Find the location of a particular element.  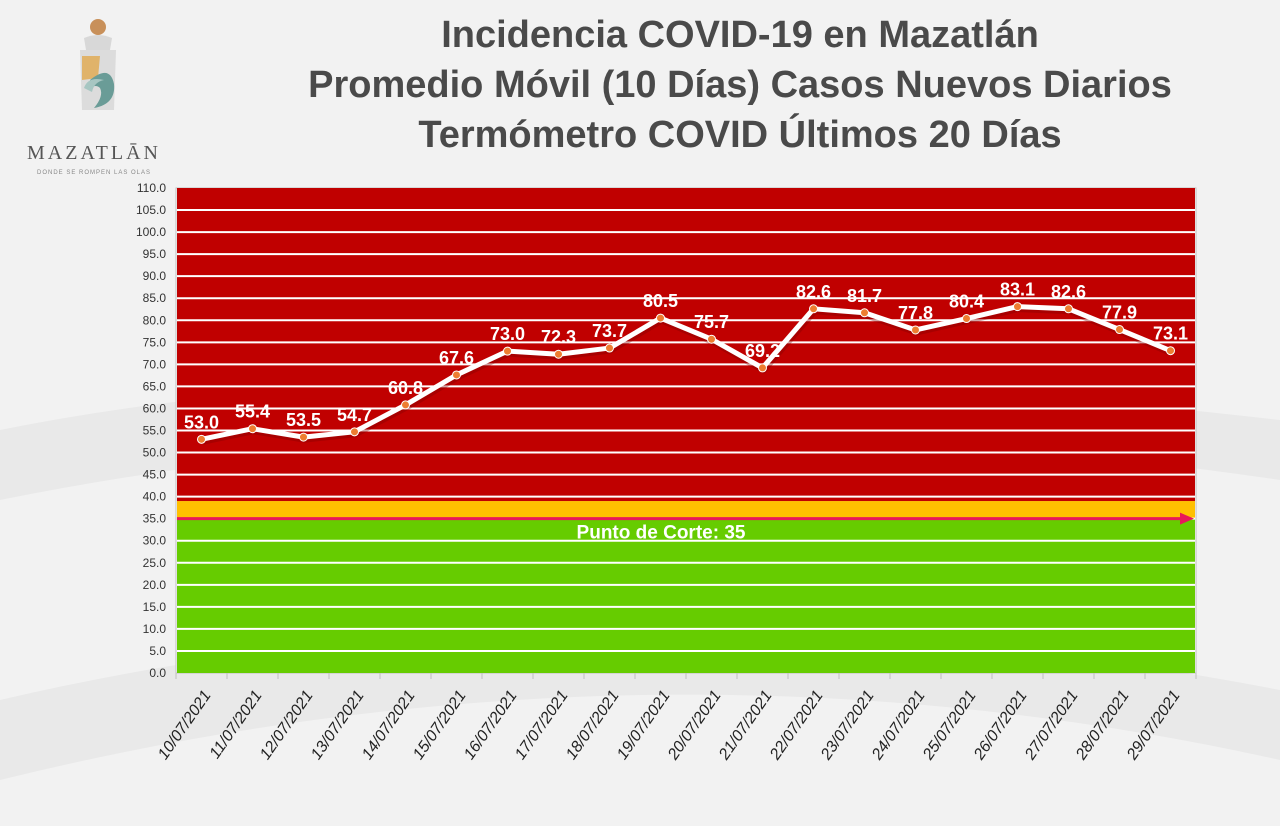

cutoff-label: Punto de Corte: 35 is located at coordinates (661, 533).